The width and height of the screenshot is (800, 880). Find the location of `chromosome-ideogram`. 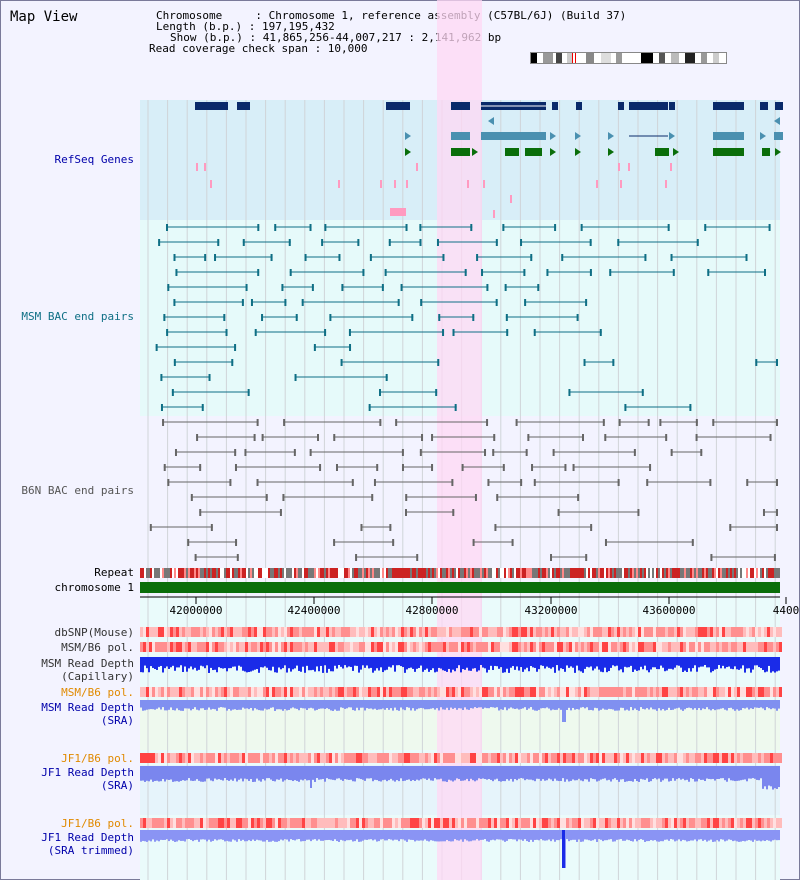

chromosome-ideogram is located at coordinates (628, 58).